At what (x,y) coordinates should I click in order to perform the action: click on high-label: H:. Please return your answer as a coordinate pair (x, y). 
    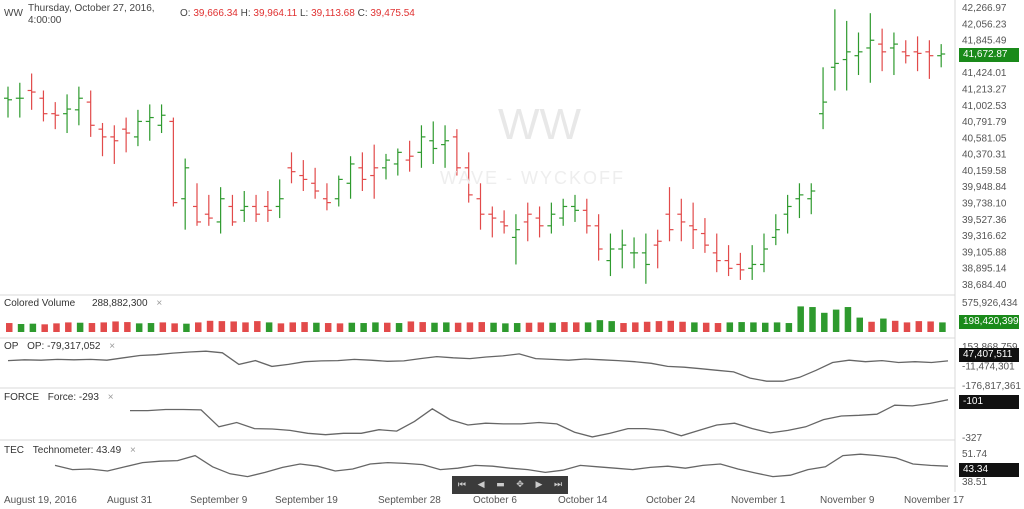
    Looking at the image, I should click on (245, 13).